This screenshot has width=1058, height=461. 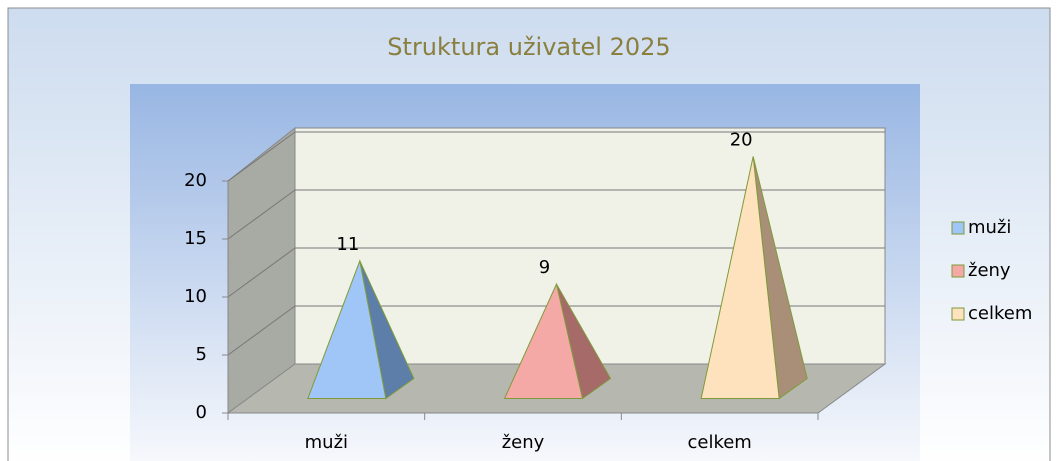 What do you see at coordinates (989, 227) in the screenshot?
I see `legend-label: muži` at bounding box center [989, 227].